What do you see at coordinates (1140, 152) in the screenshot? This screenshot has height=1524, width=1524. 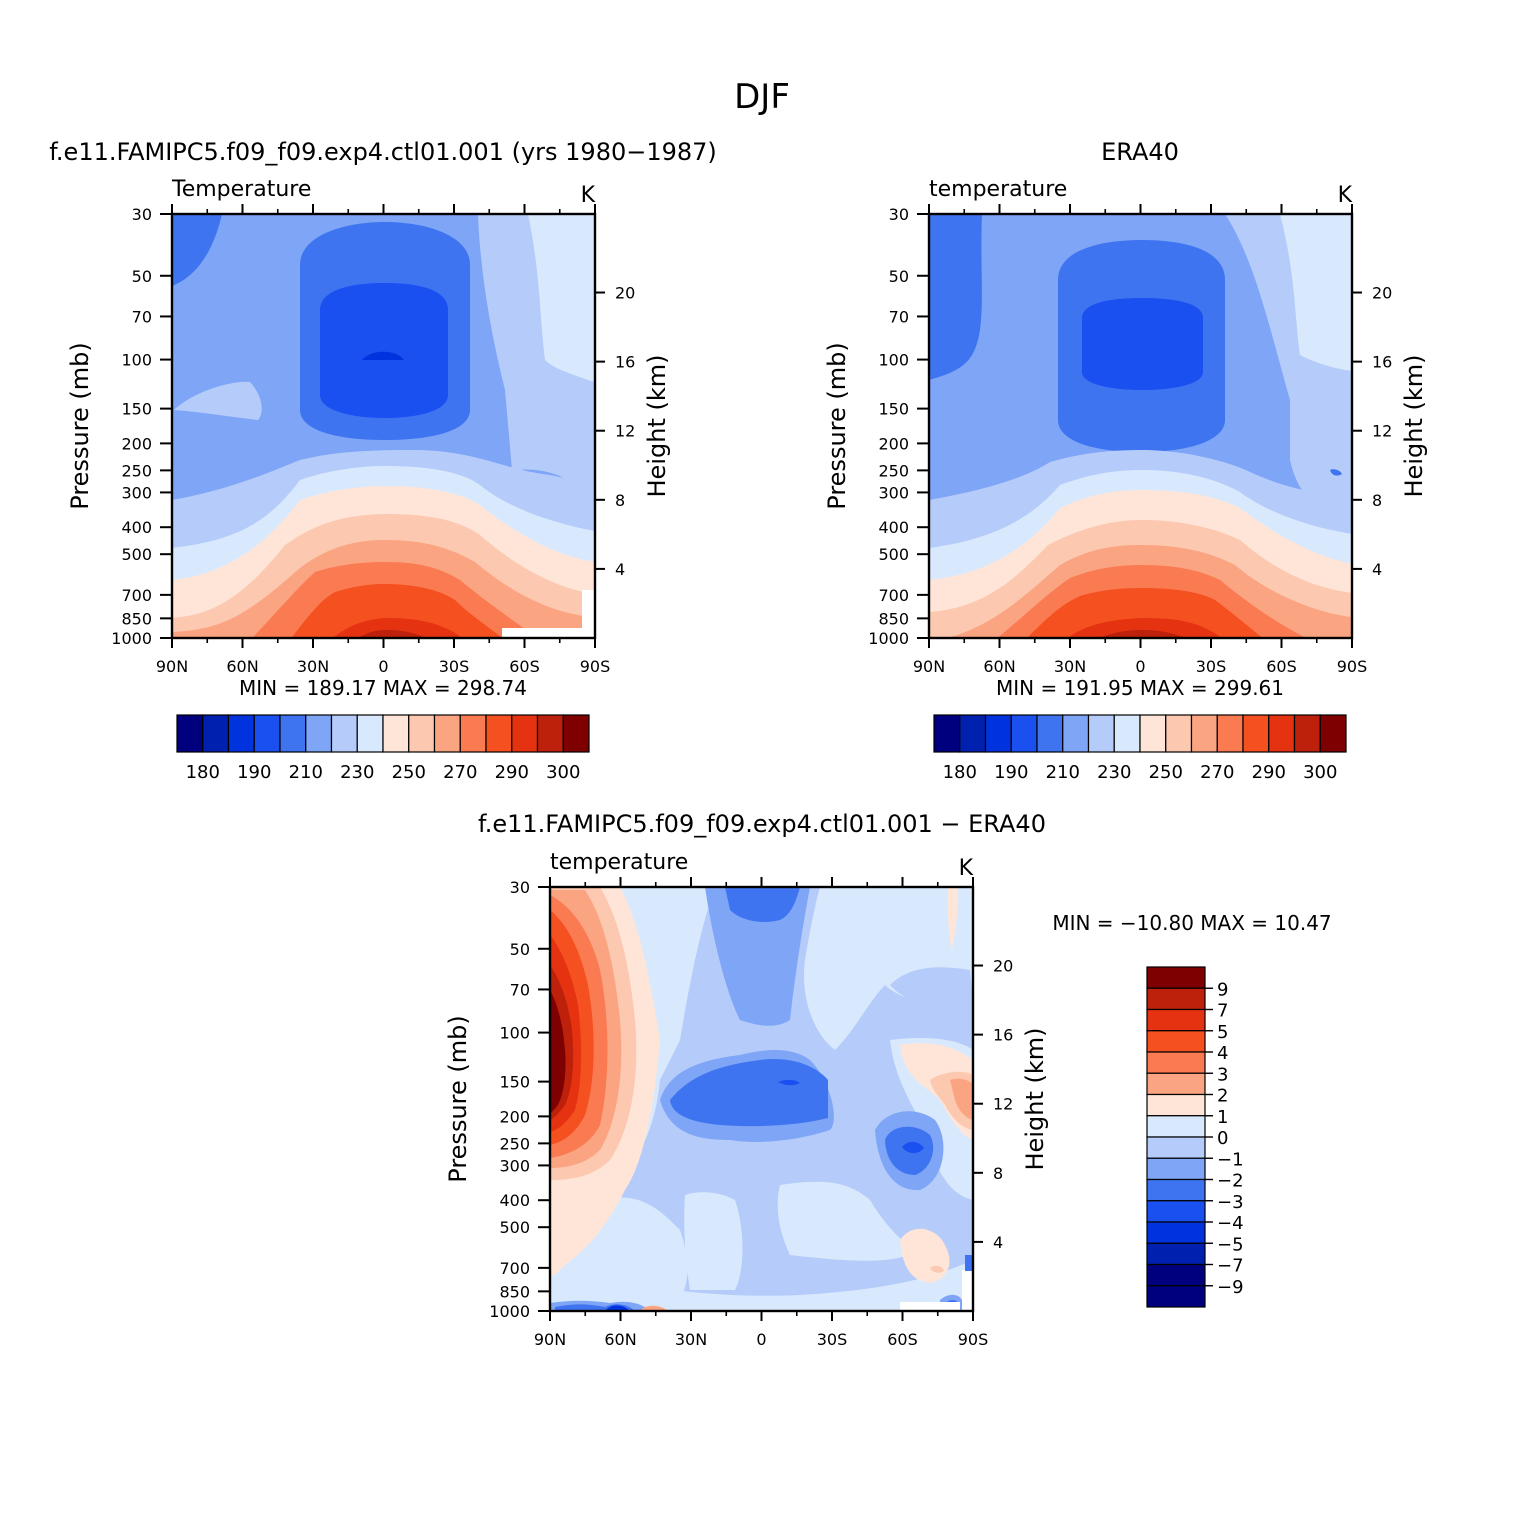 I see `panel-era40-title: ERA40` at bounding box center [1140, 152].